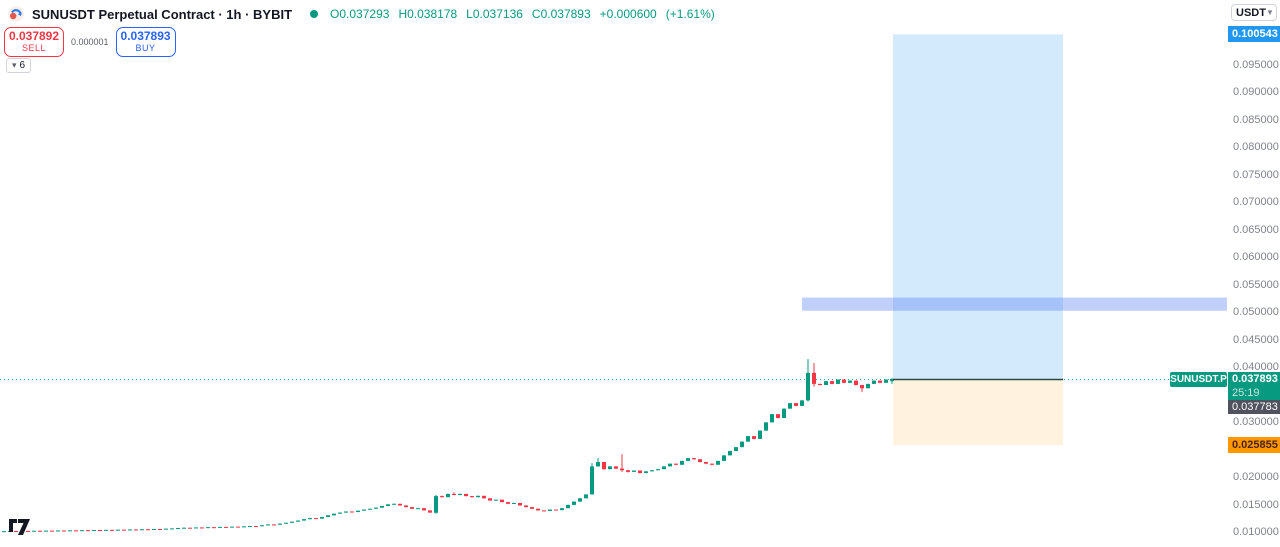  I want to click on long-position-profit-zone, so click(978, 206).